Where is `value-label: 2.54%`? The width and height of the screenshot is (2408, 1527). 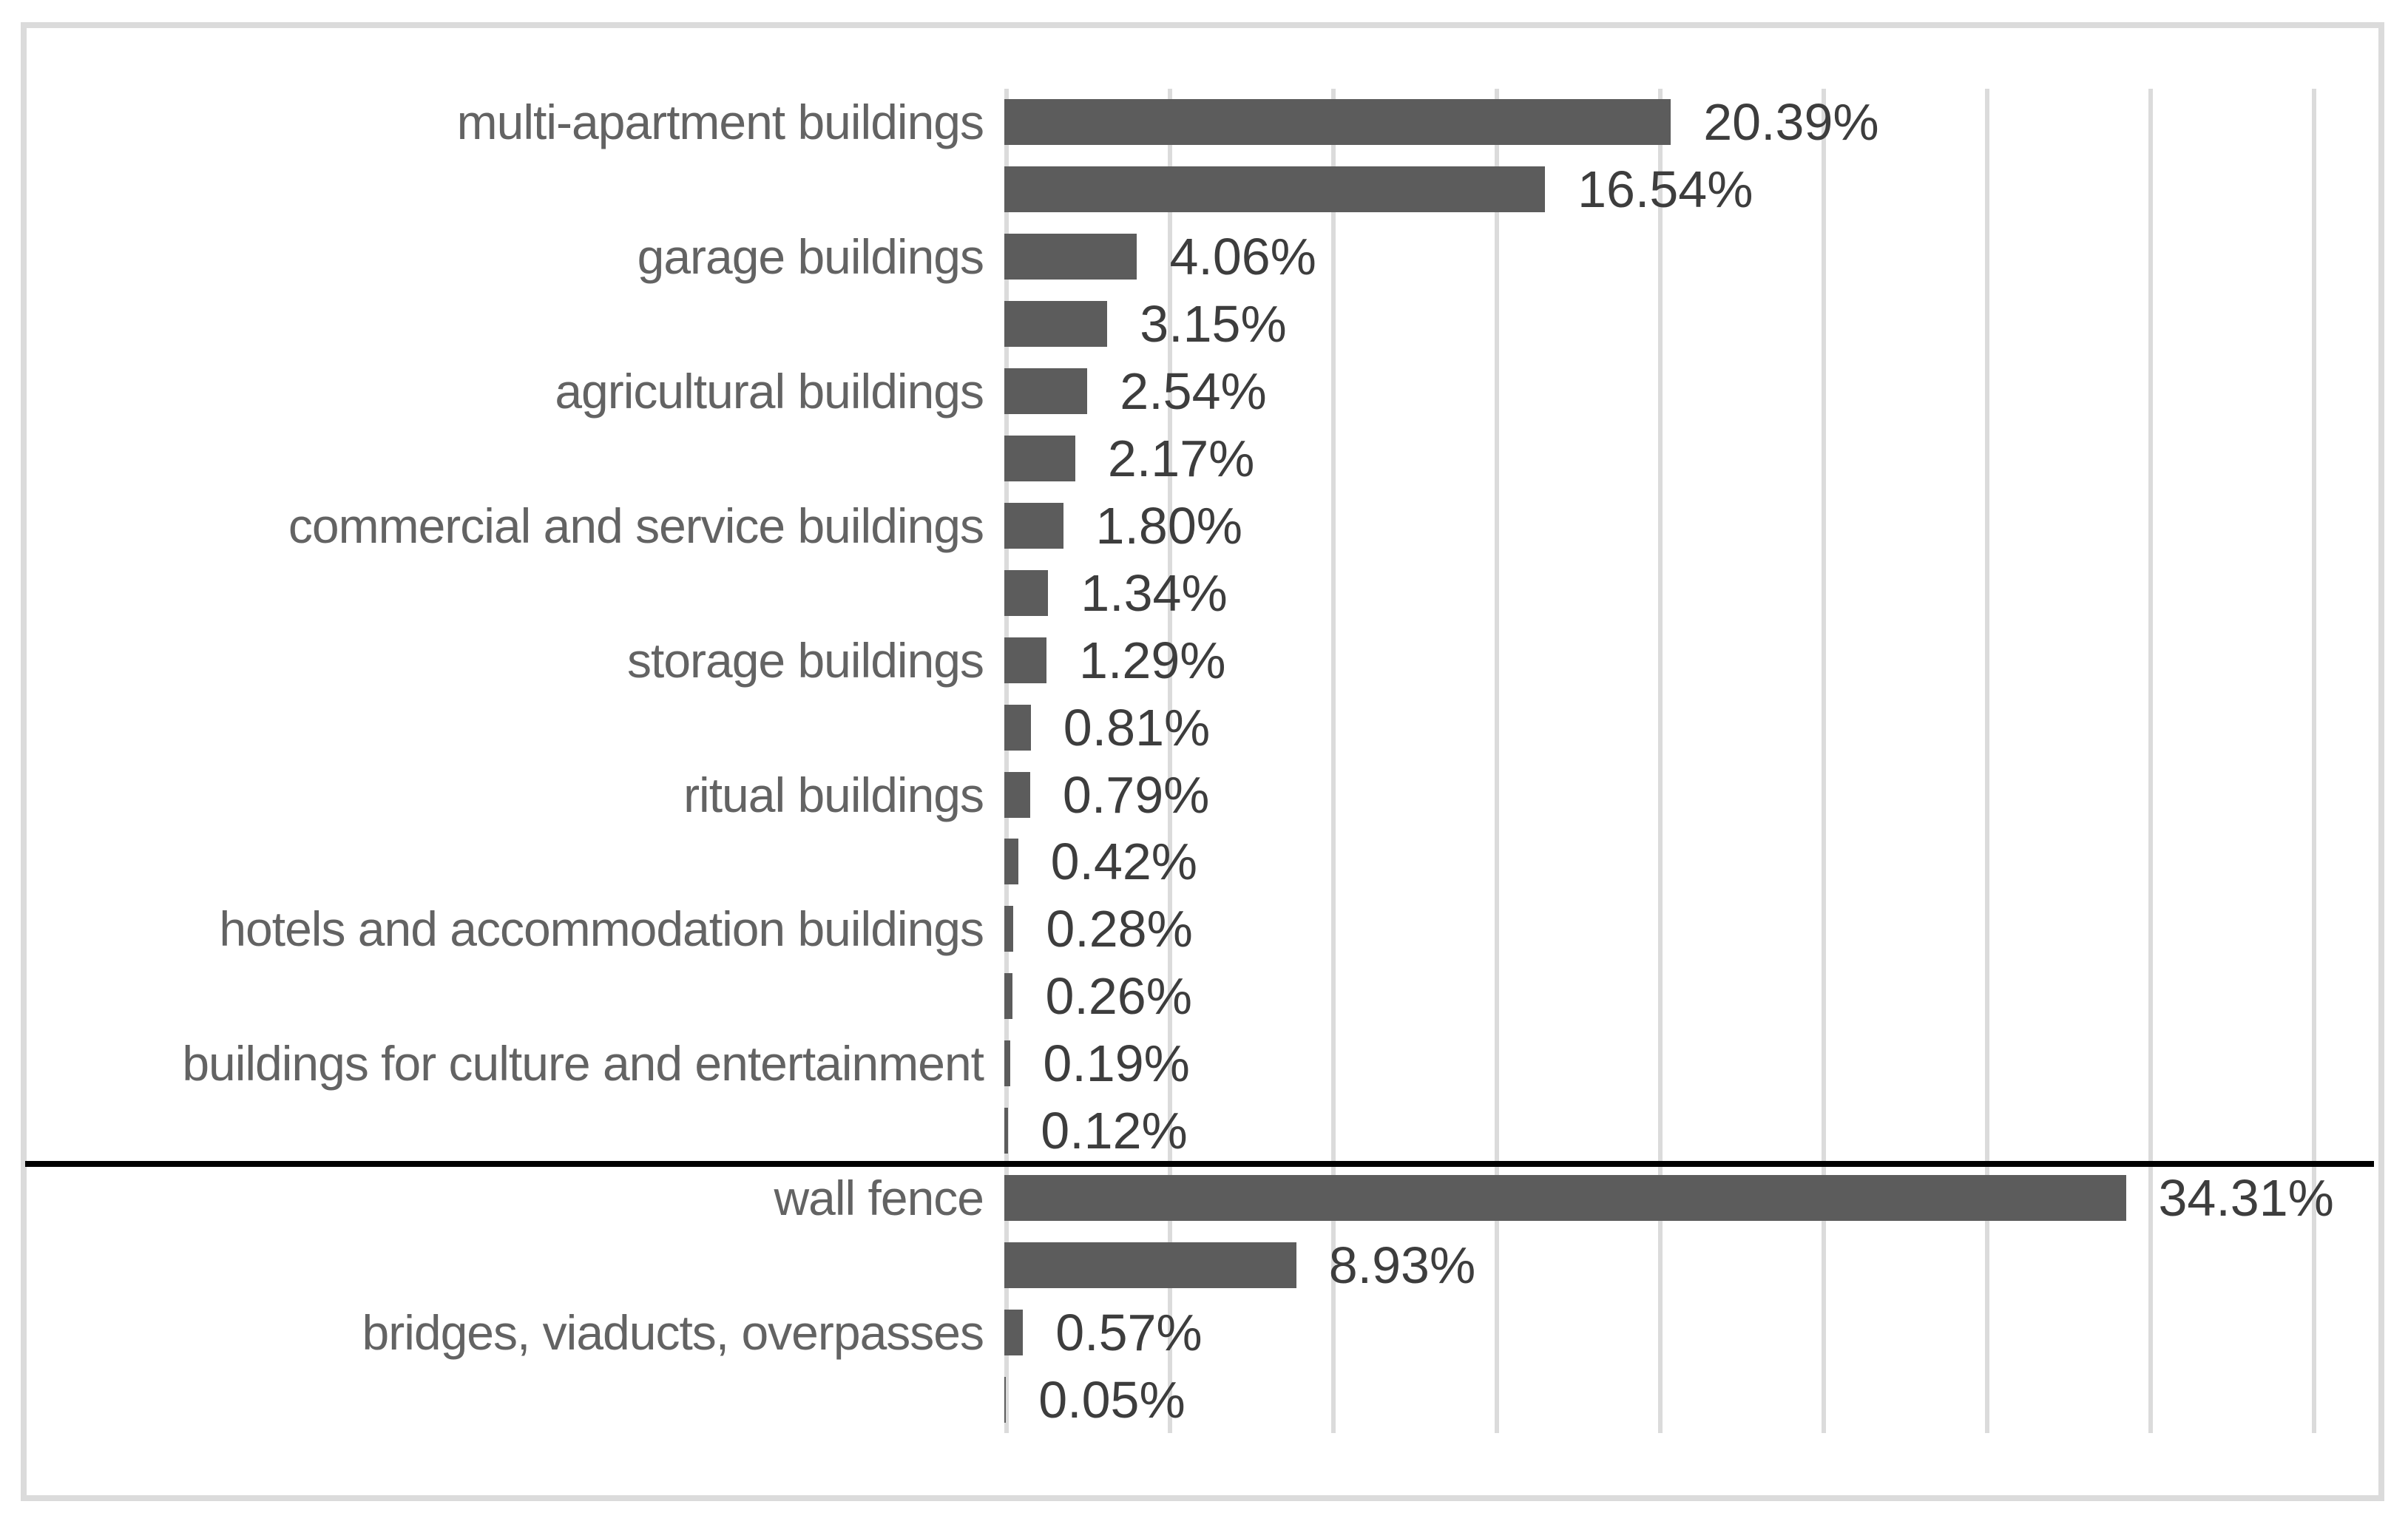 value-label: 2.54% is located at coordinates (1193, 391).